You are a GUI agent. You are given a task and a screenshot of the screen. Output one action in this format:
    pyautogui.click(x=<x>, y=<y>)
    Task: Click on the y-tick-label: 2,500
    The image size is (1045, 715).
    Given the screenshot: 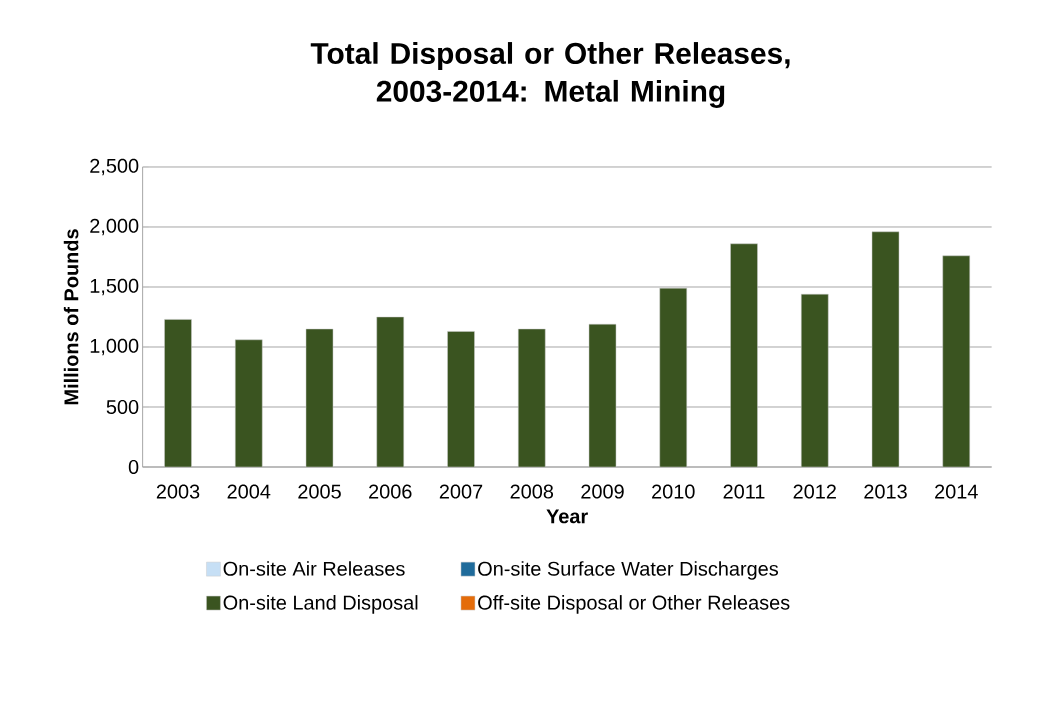 What is the action you would take?
    pyautogui.click(x=114, y=167)
    